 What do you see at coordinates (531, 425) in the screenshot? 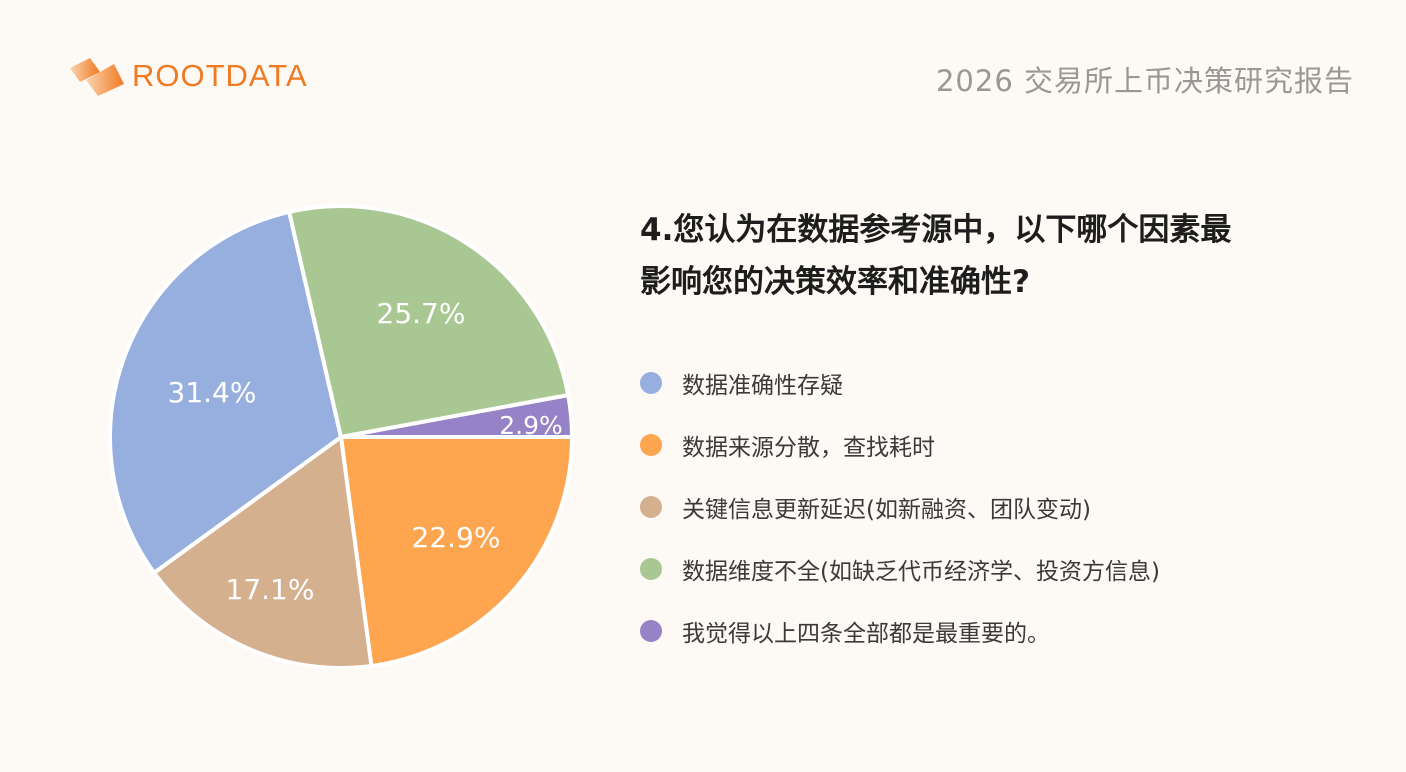
I see `slice-label-purple: 2.9%` at bounding box center [531, 425].